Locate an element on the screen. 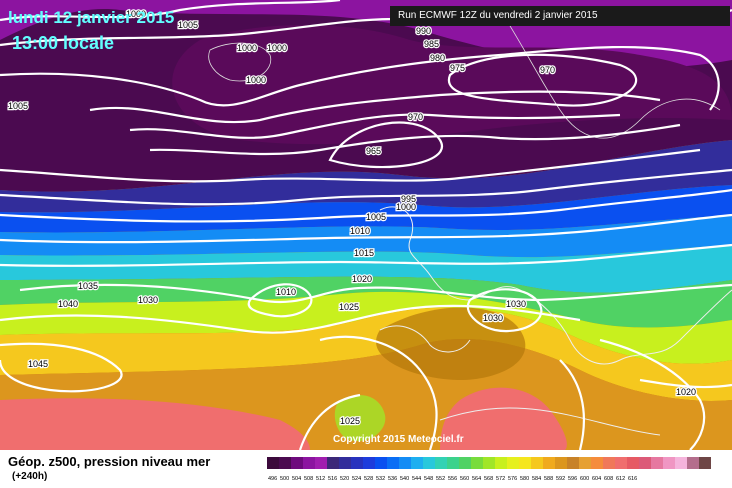 This screenshot has height=488, width=732. legend-value: 596 is located at coordinates (572, 479).